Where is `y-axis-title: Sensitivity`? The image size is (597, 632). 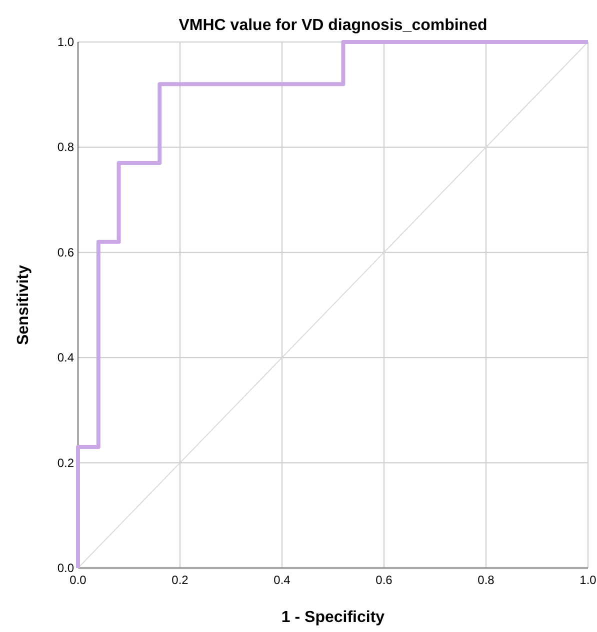
y-axis-title: Sensitivity is located at coordinates (23, 305).